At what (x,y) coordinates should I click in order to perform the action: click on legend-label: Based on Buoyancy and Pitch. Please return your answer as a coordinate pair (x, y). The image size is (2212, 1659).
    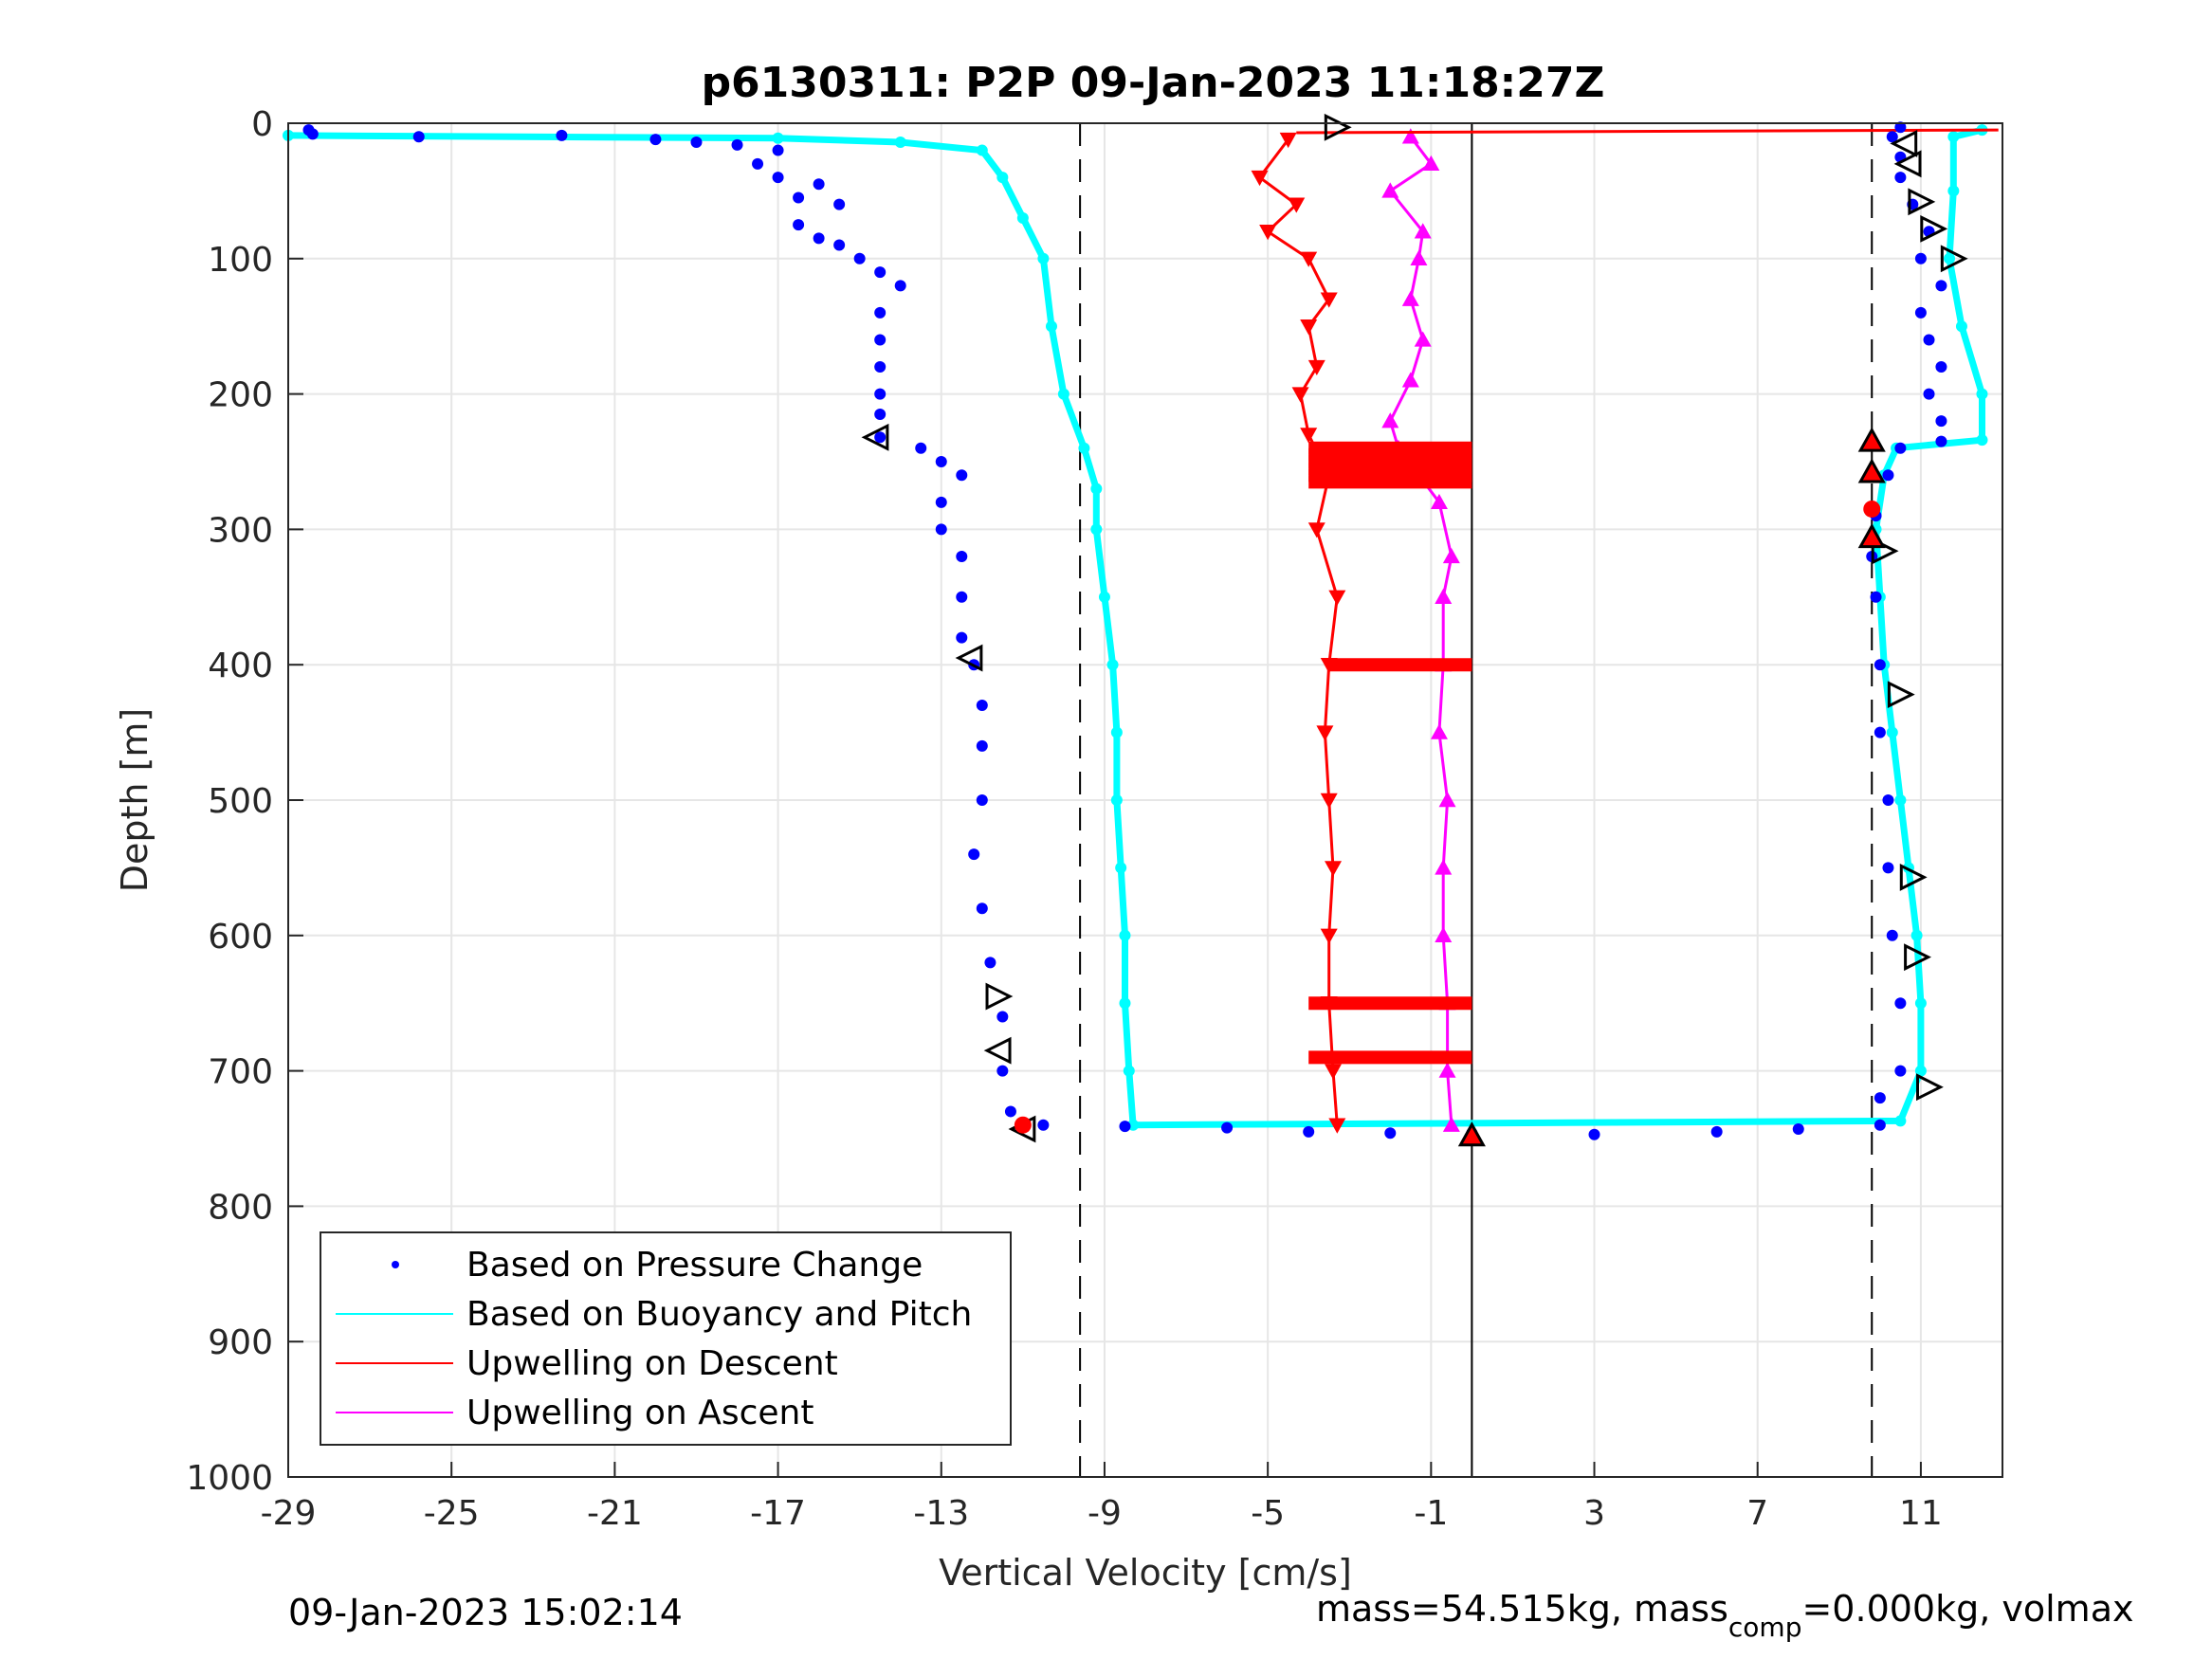
    Looking at the image, I should click on (719, 1314).